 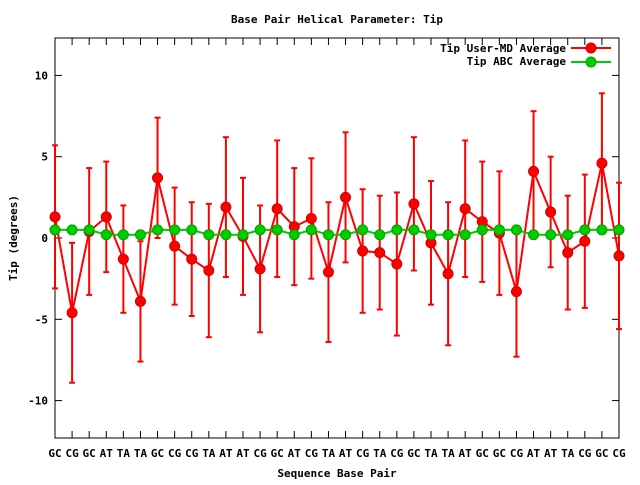 I want to click on y-tick-label: -5, so click(x=41, y=319).